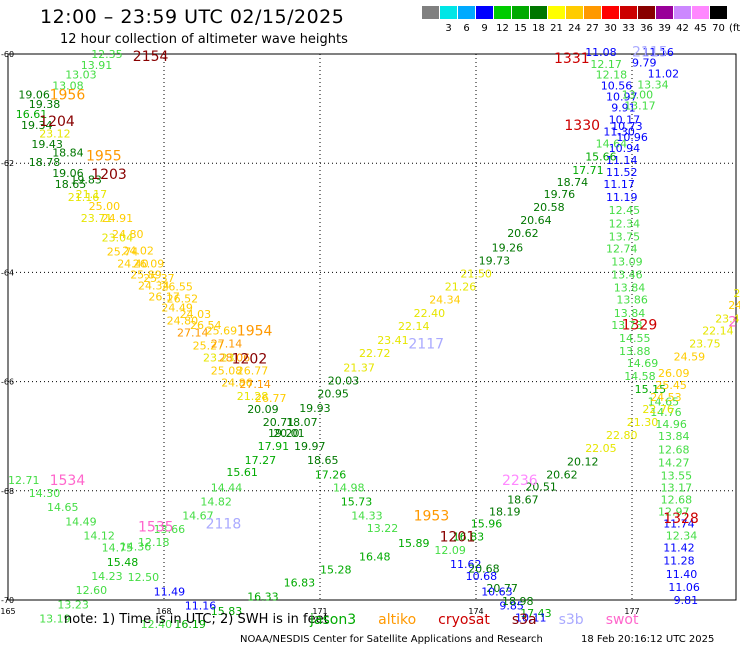 The height and width of the screenshot is (650, 740). Describe the element at coordinates (190, 624) in the screenshot. I see `swh-value-label: 16.19` at that location.